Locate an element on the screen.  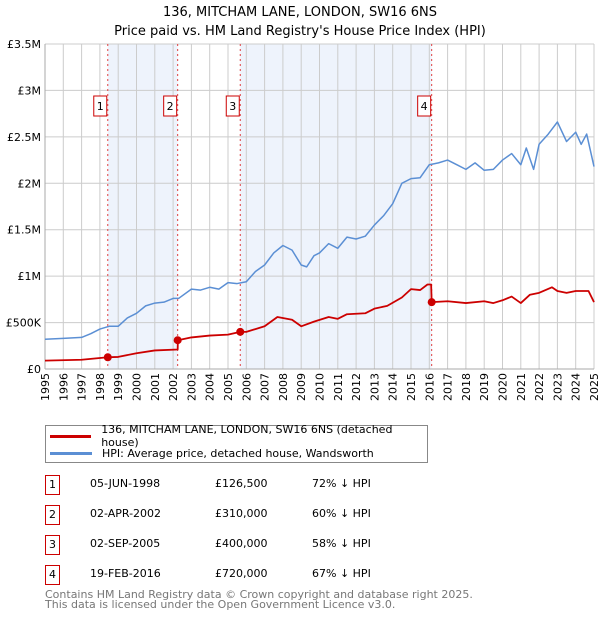
sale-hpi-diff: 60% ↓ HPI is located at coordinates (341, 513).